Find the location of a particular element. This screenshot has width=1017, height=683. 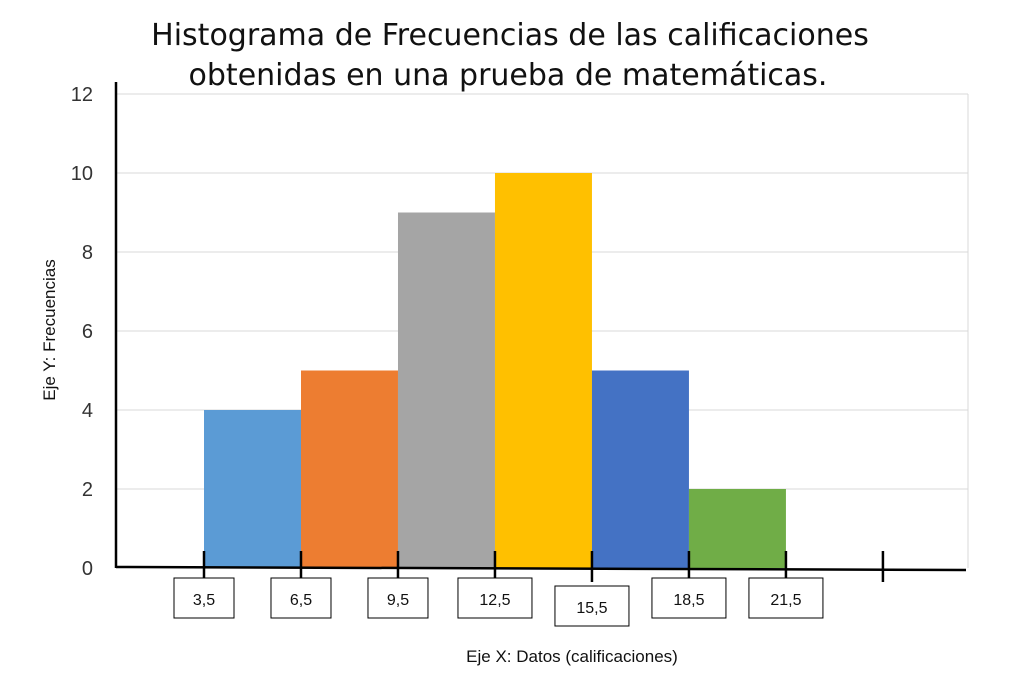

y-tick-label: 2 is located at coordinates (87, 490).